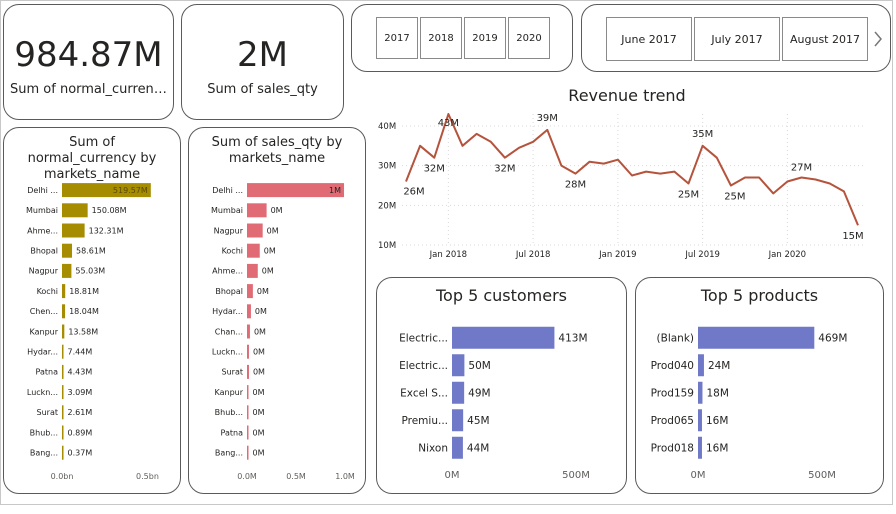 The image size is (896, 514). What do you see at coordinates (448, 123) in the screenshot?
I see `point-label-2: 43M` at bounding box center [448, 123].